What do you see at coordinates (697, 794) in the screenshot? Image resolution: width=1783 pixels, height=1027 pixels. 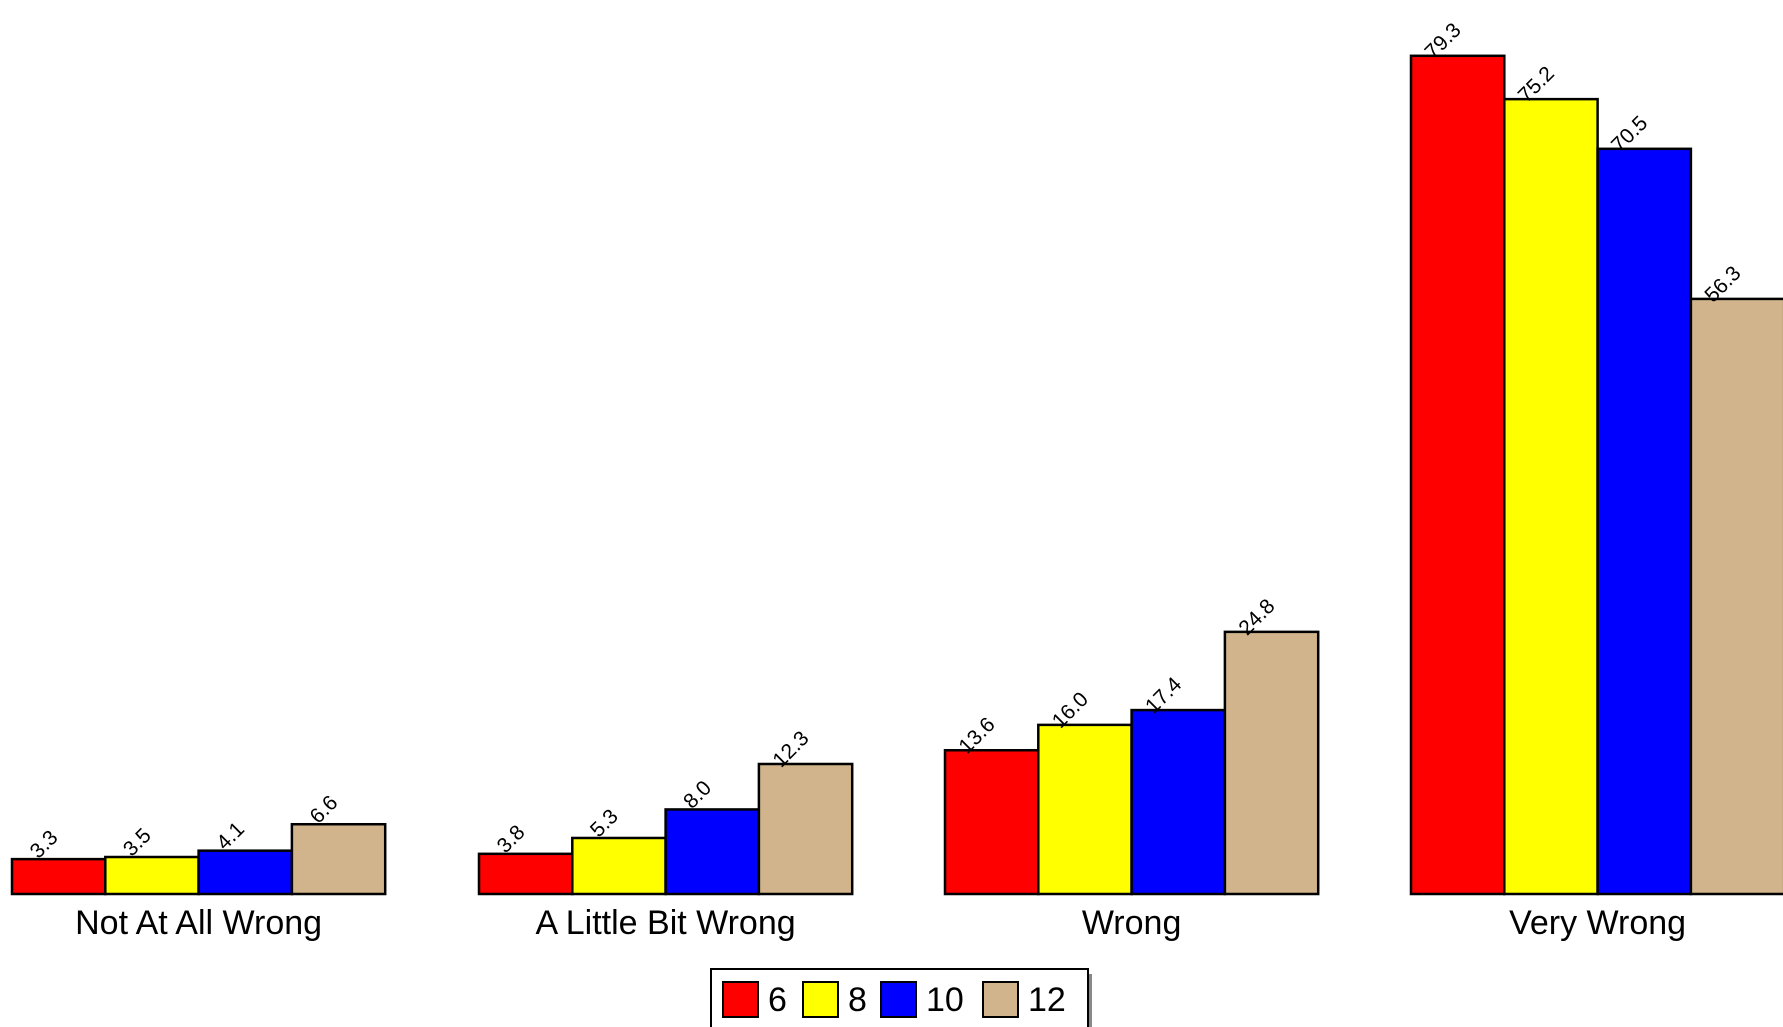 I see `value-label-10-1: 8.0` at bounding box center [697, 794].